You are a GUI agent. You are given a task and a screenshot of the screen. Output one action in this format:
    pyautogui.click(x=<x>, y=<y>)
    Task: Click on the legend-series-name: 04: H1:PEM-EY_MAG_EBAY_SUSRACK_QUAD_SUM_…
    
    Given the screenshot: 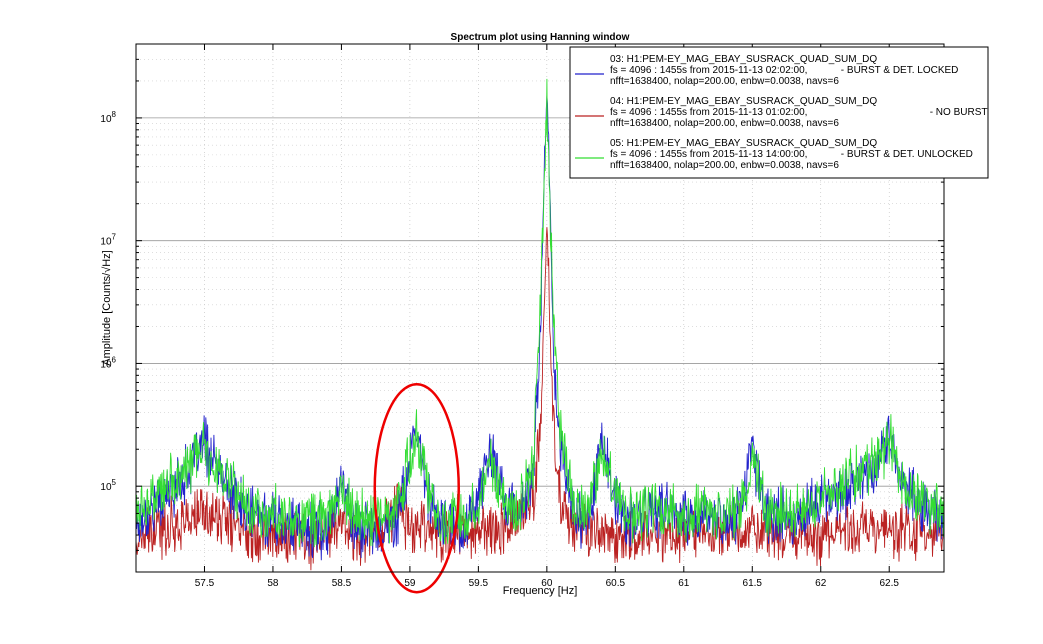 What is the action you would take?
    pyautogui.click(x=743, y=101)
    